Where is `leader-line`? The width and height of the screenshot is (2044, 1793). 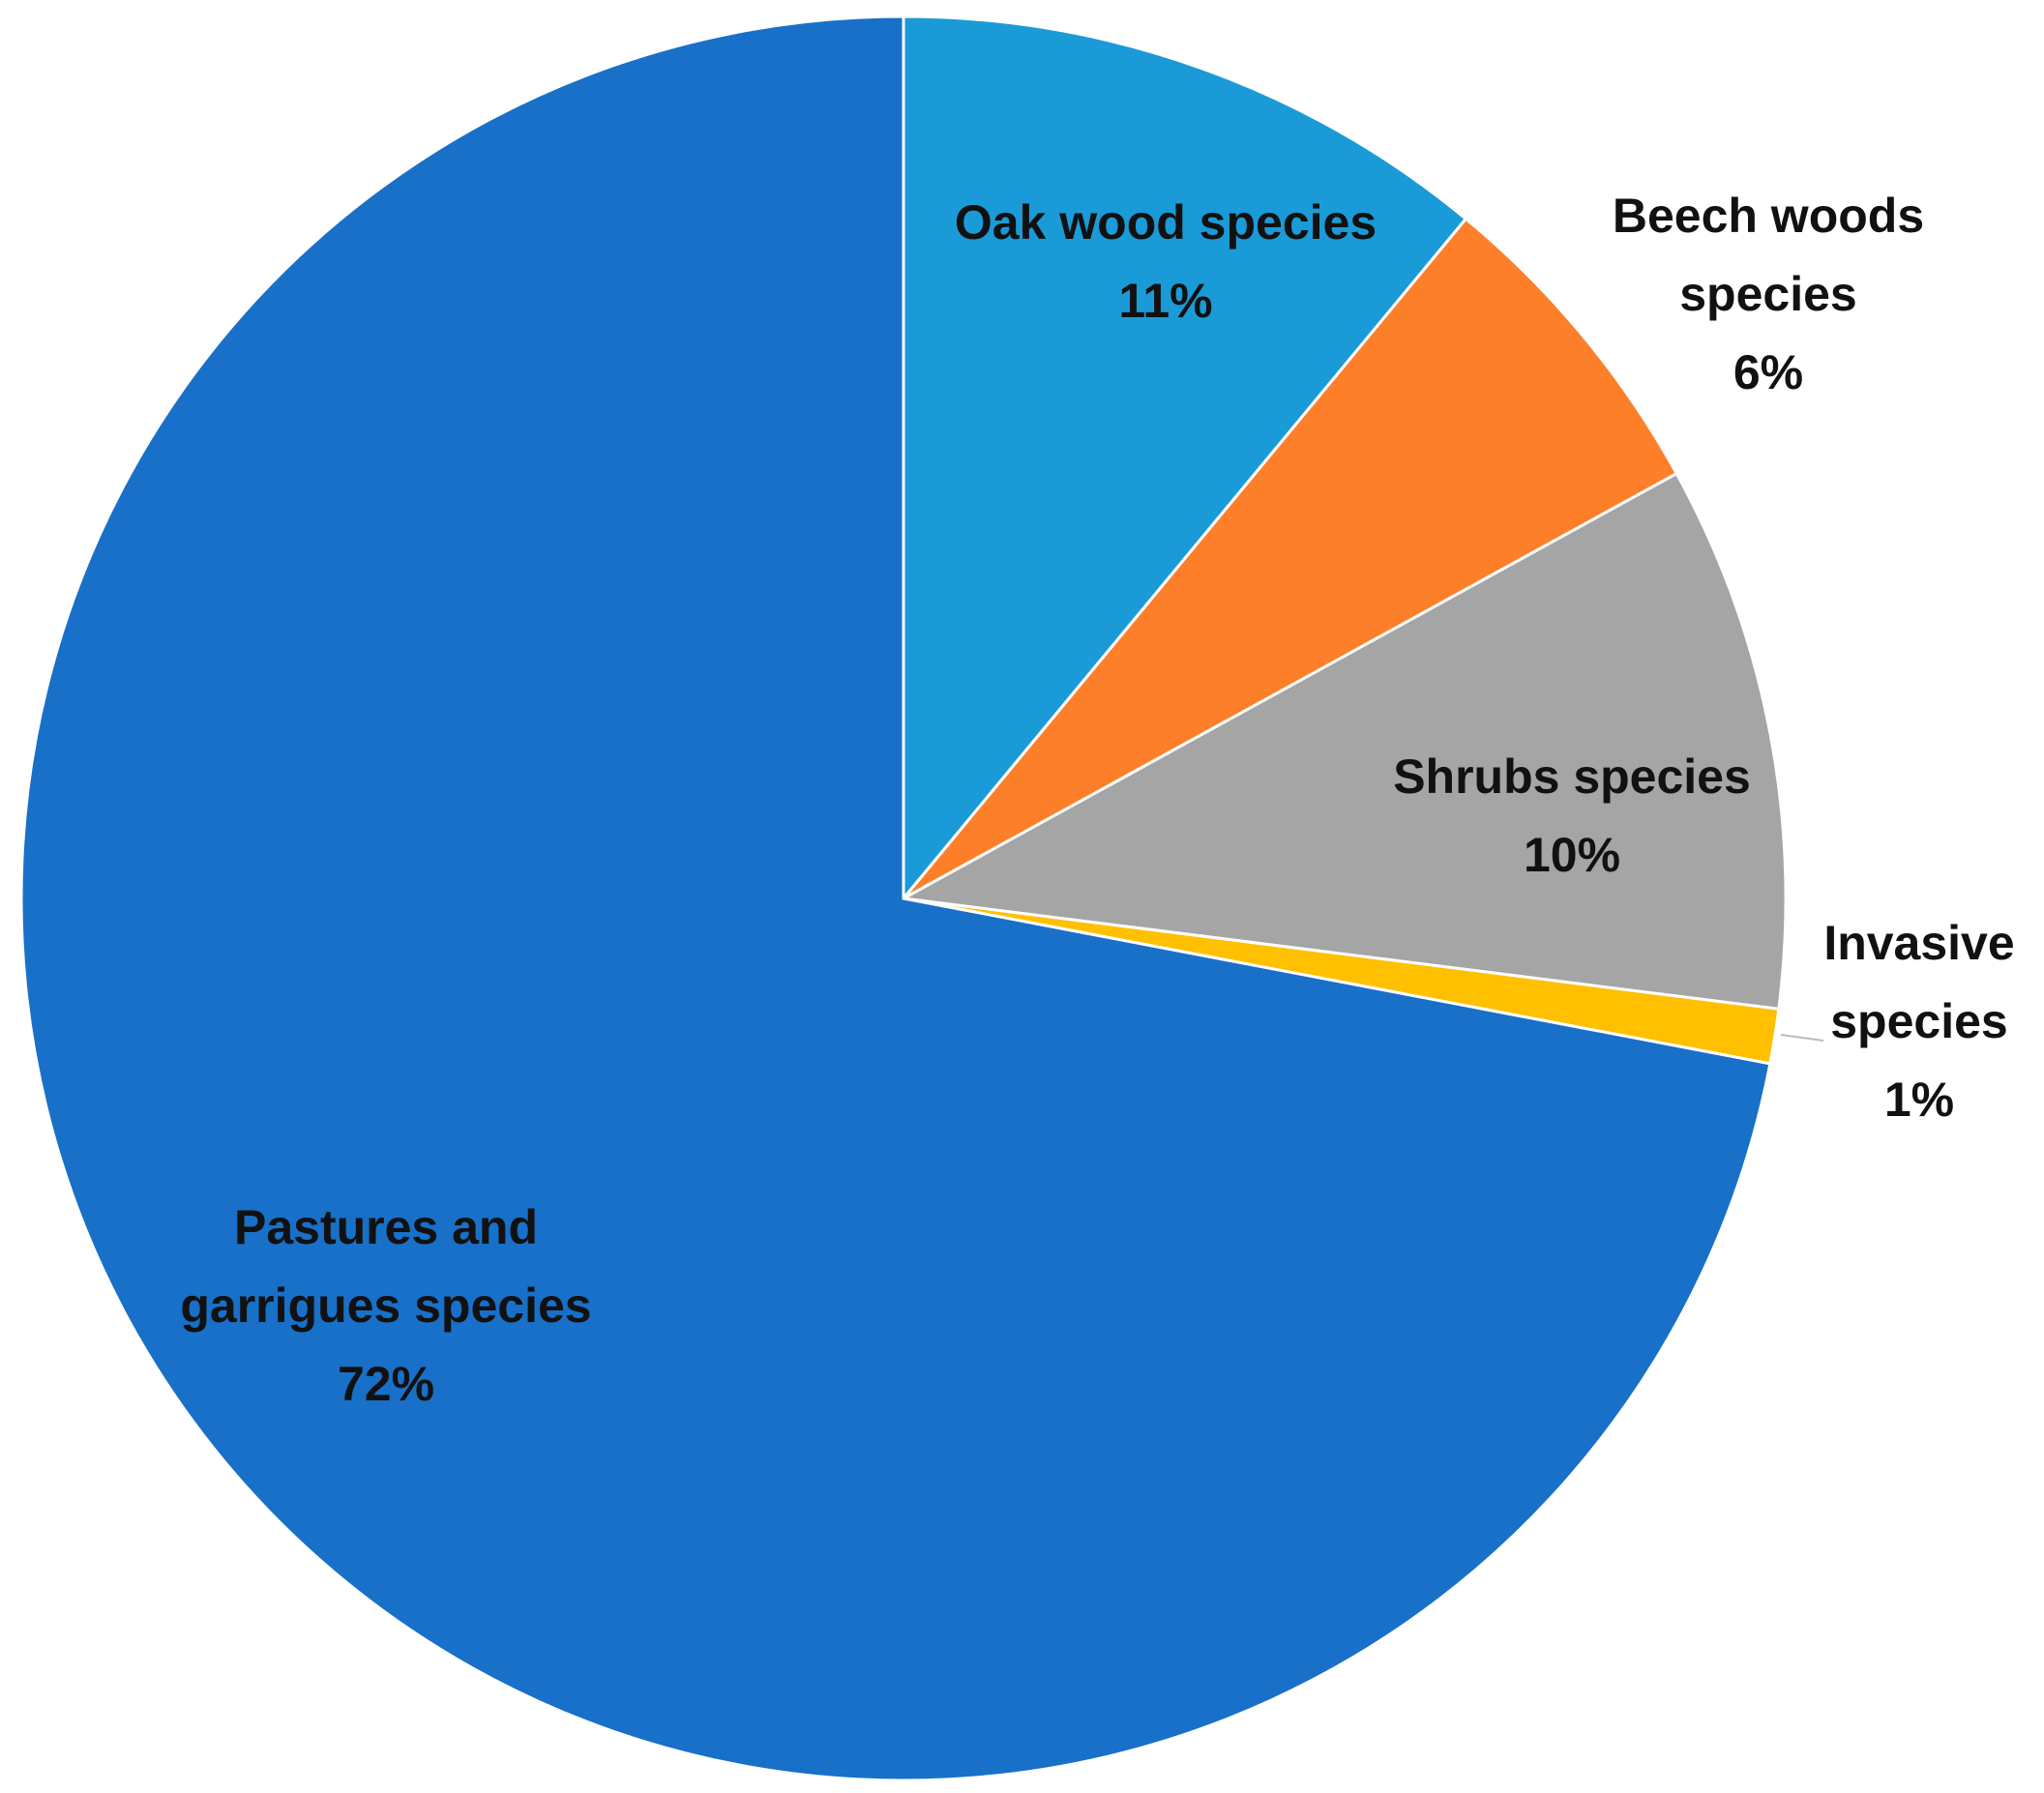
leader-line is located at coordinates (1802, 1038).